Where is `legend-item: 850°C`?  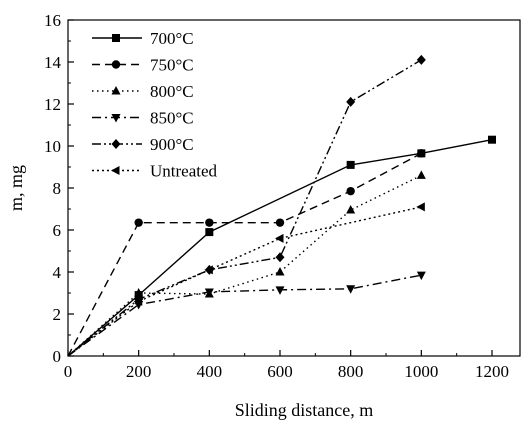 legend-item: 850°C is located at coordinates (143, 118).